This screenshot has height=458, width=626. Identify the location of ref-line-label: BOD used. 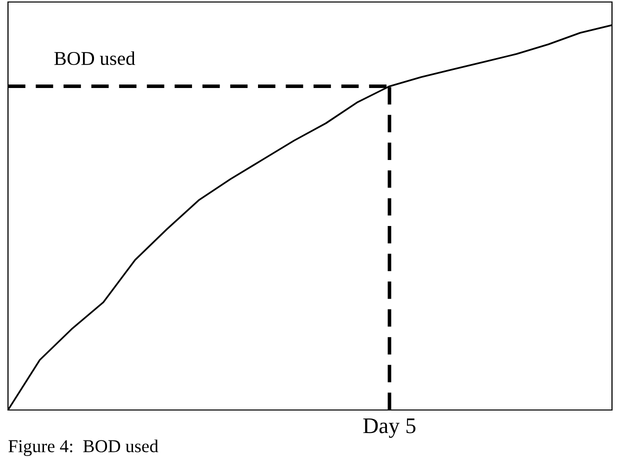
(95, 58).